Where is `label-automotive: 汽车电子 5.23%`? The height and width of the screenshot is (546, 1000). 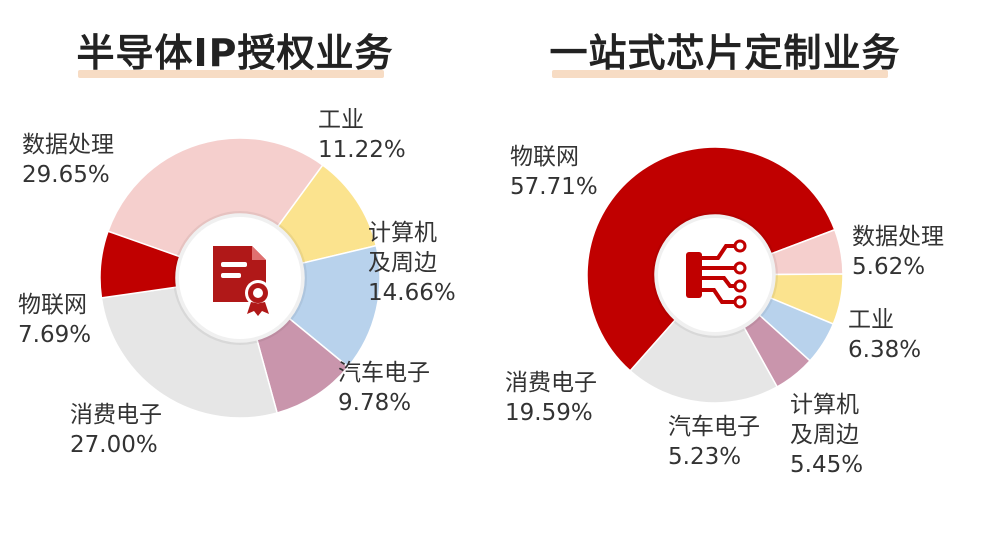
label-automotive: 汽车电子 5.23% is located at coordinates (714, 442).